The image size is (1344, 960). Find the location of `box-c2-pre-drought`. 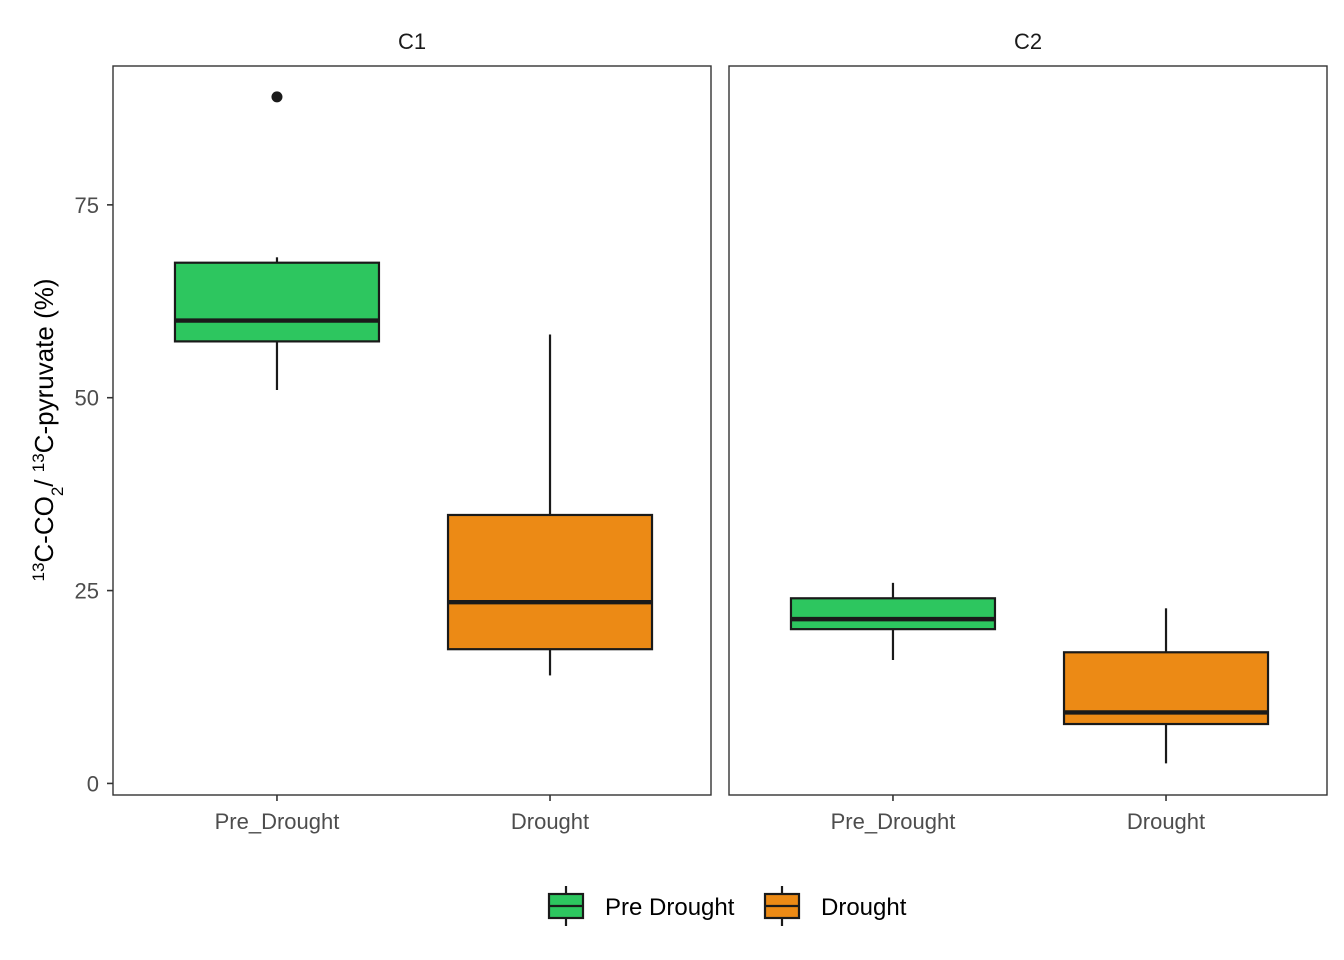

box-c2-pre-drought is located at coordinates (893, 621).